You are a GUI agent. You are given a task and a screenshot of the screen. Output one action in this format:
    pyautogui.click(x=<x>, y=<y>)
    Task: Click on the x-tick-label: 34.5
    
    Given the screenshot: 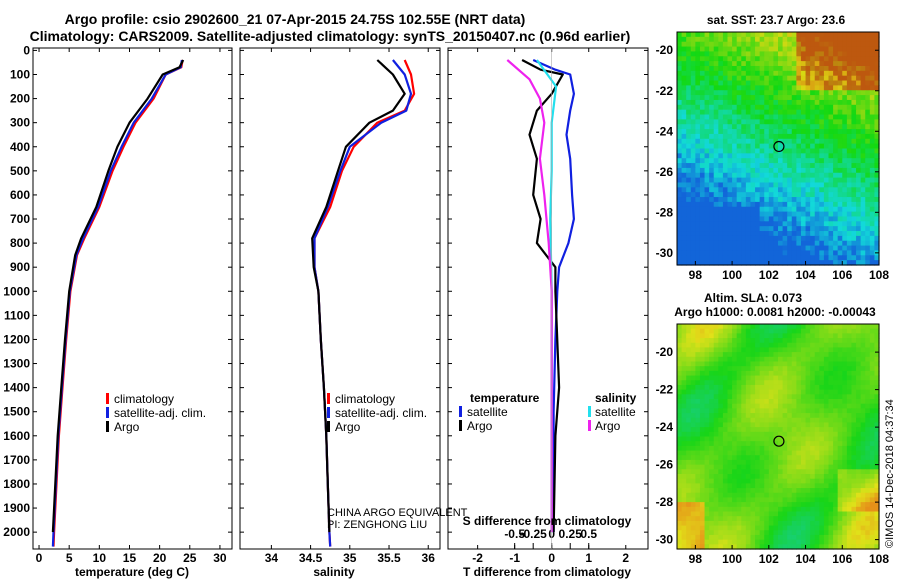 What is the action you would take?
    pyautogui.click(x=311, y=558)
    